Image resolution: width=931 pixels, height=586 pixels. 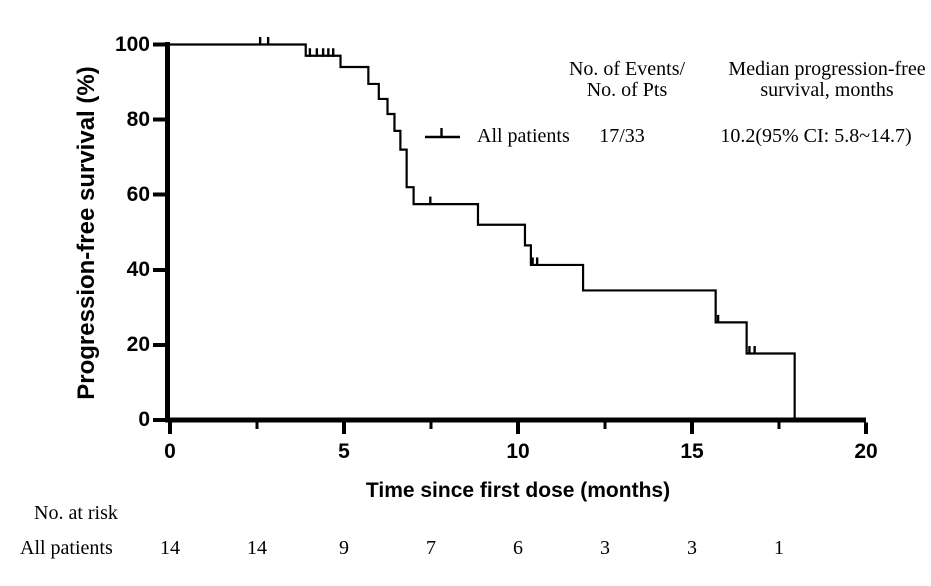 I want to click on y-tick-label: 0, so click(x=144, y=419).